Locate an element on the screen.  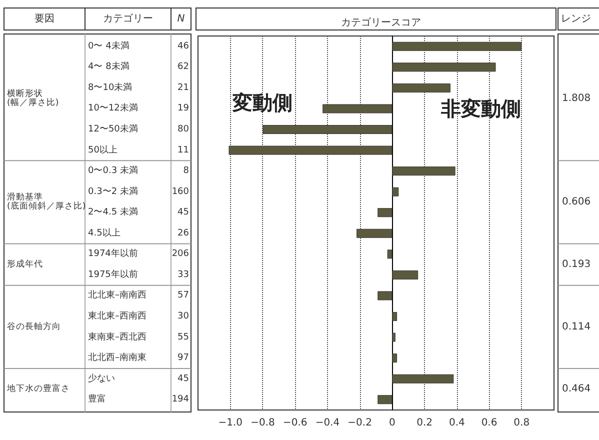
text: 1.808 is located at coordinates (576, 98).